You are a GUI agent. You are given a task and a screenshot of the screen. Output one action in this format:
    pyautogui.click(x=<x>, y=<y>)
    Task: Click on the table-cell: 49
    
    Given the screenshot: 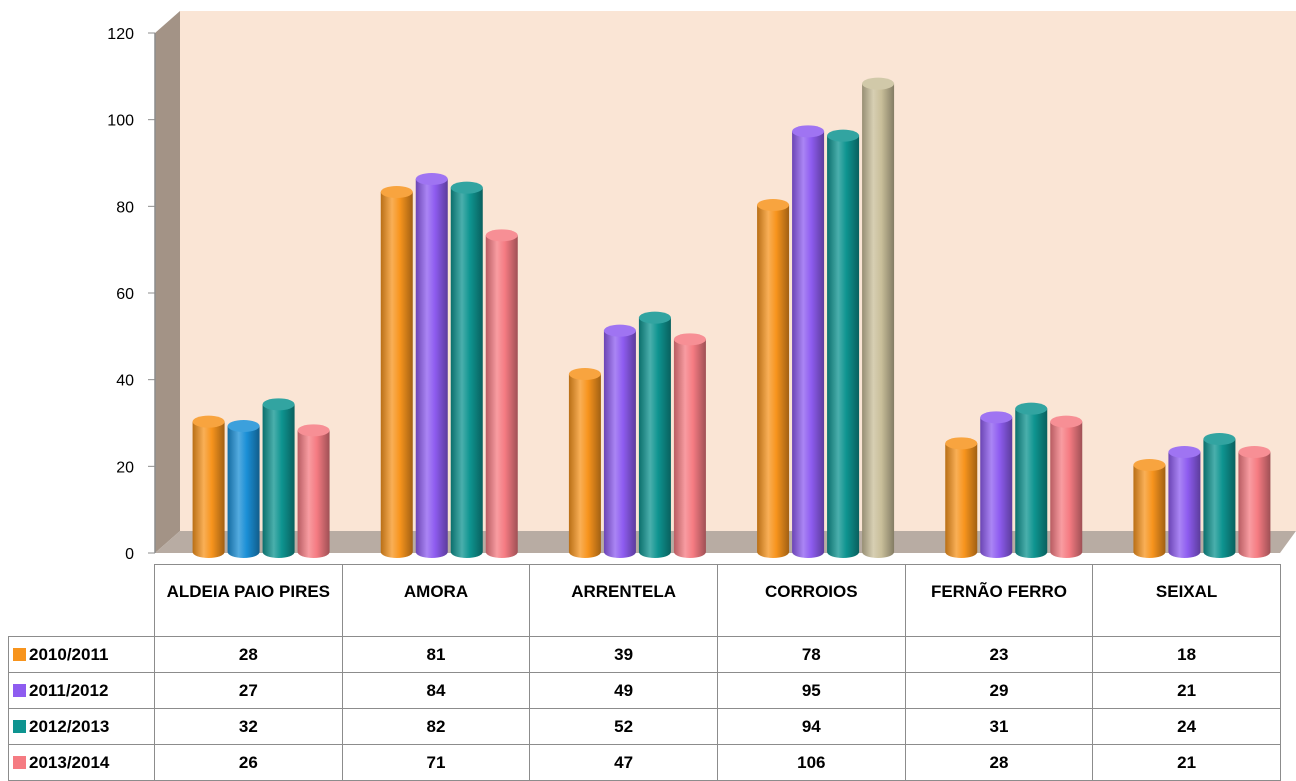 What is the action you would take?
    pyautogui.click(x=623, y=690)
    